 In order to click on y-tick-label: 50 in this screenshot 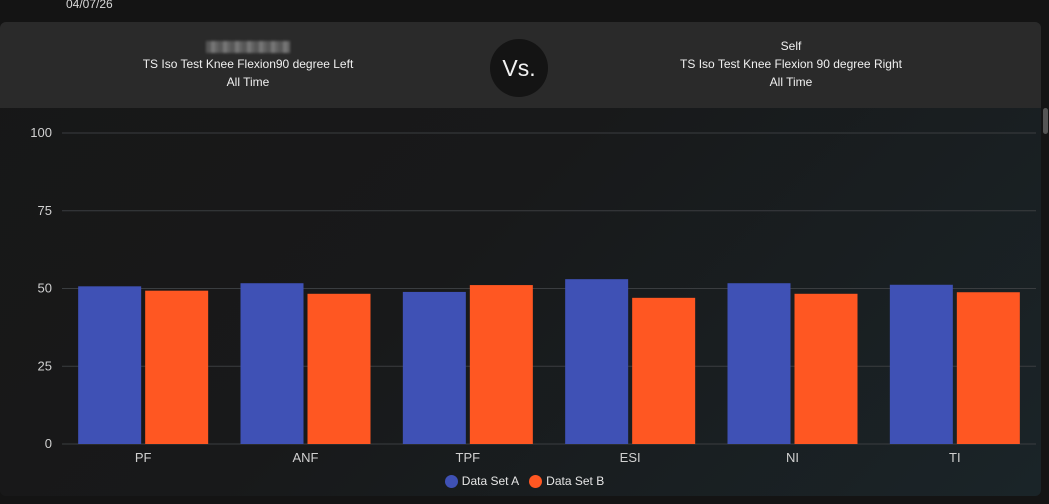, I will do `click(45, 288)`.